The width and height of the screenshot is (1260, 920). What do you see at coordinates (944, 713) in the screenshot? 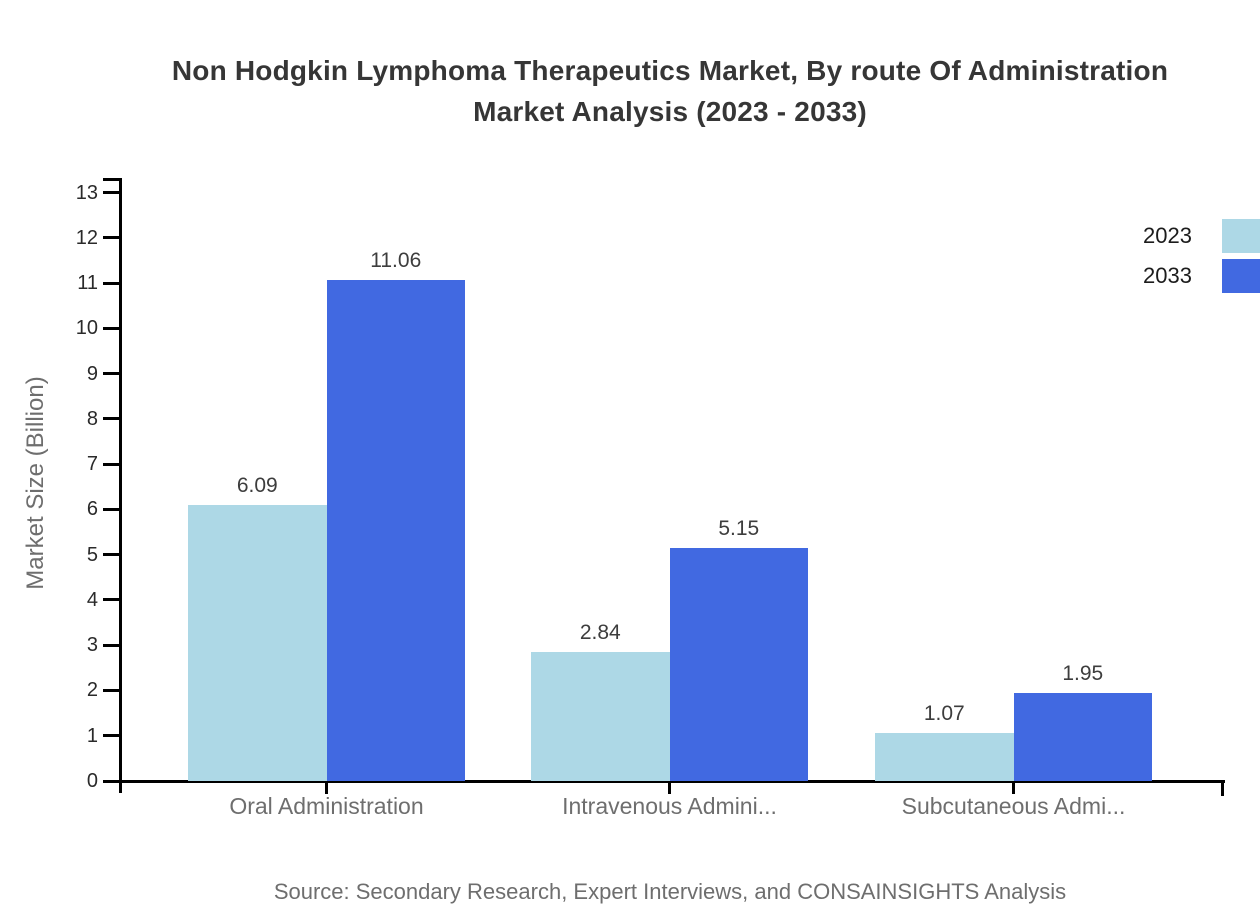
I see `value-label-2023-subcutaneous-admi: 1.07` at bounding box center [944, 713].